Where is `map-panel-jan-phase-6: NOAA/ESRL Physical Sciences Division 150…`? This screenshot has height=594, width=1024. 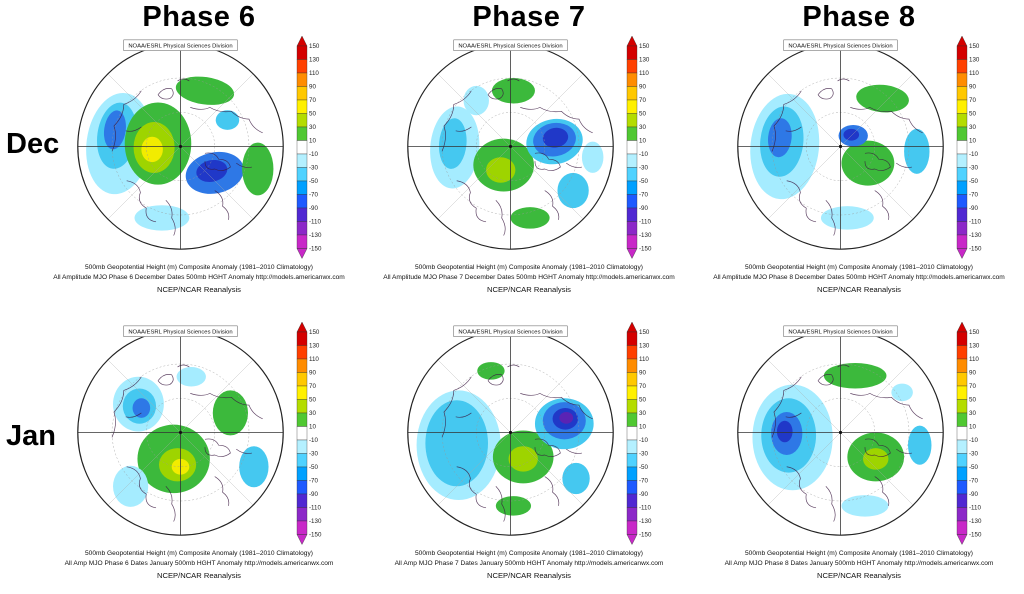 map-panel-jan-phase-6: NOAA/ESRL Physical Sciences Division 150… is located at coordinates (199, 450).